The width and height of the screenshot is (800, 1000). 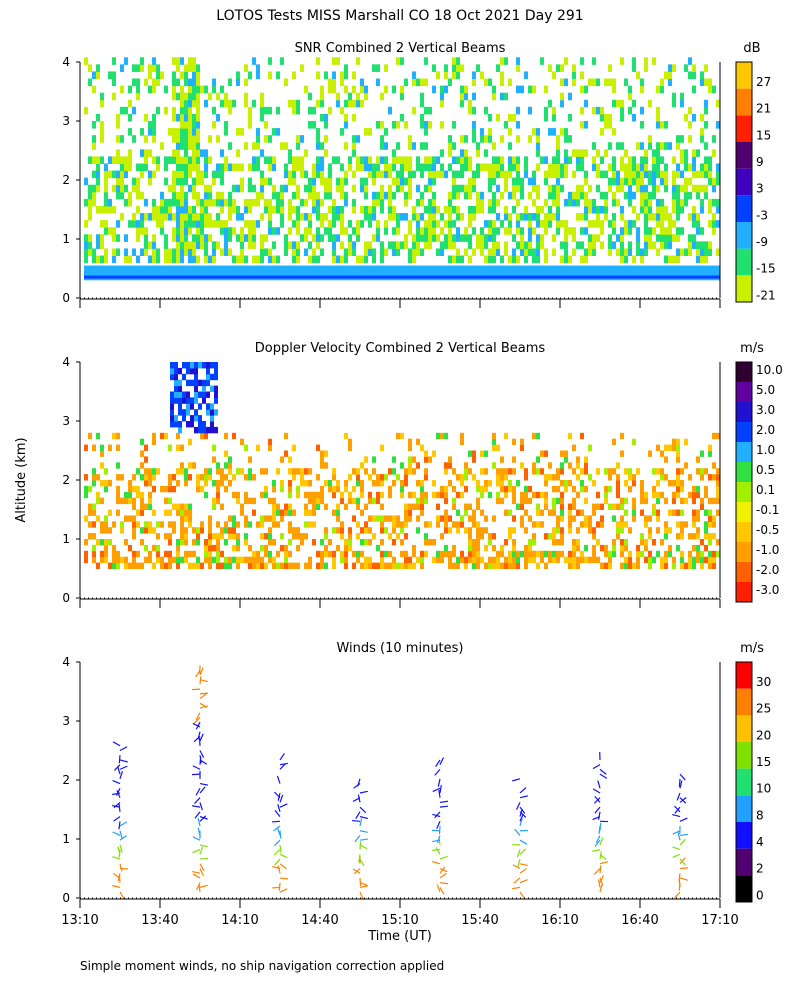 What do you see at coordinates (760, 189) in the screenshot?
I see `colorbar-label: 3` at bounding box center [760, 189].